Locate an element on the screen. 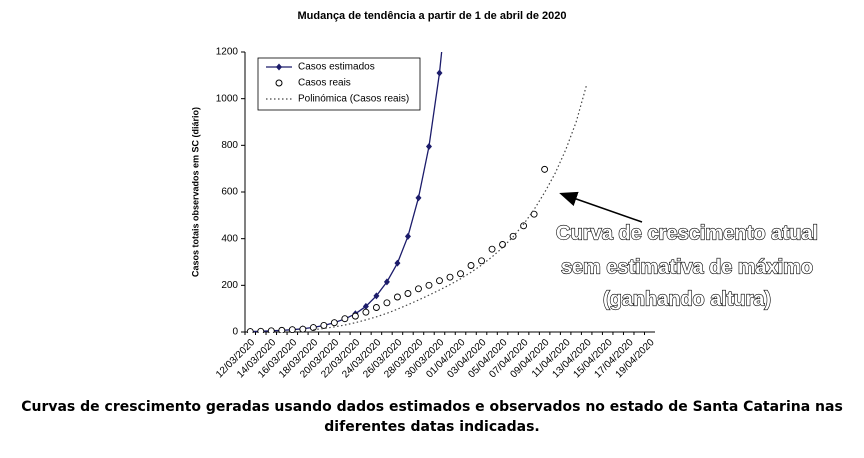 The width and height of the screenshot is (864, 458). y-tick-label: 1000 is located at coordinates (227, 98).